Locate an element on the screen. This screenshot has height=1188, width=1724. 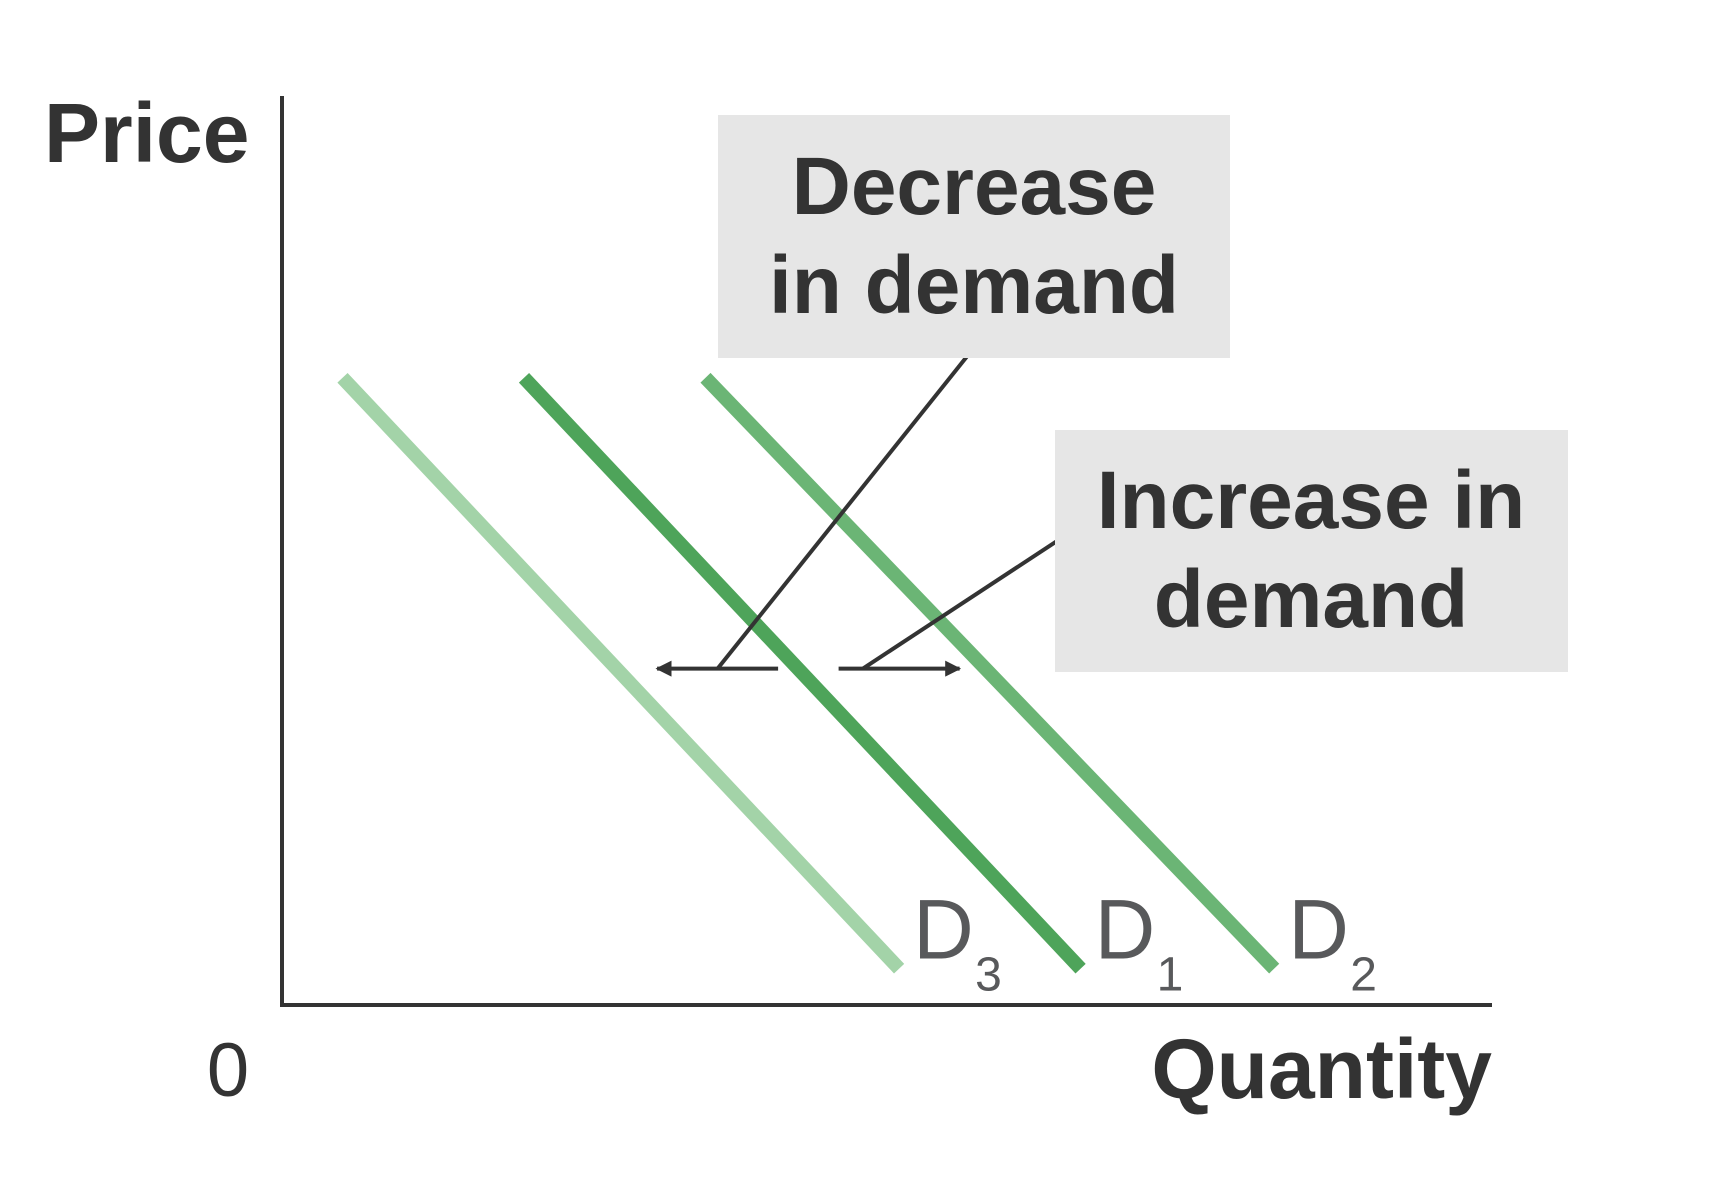
shift-arrows is located at coordinates (856, 513).